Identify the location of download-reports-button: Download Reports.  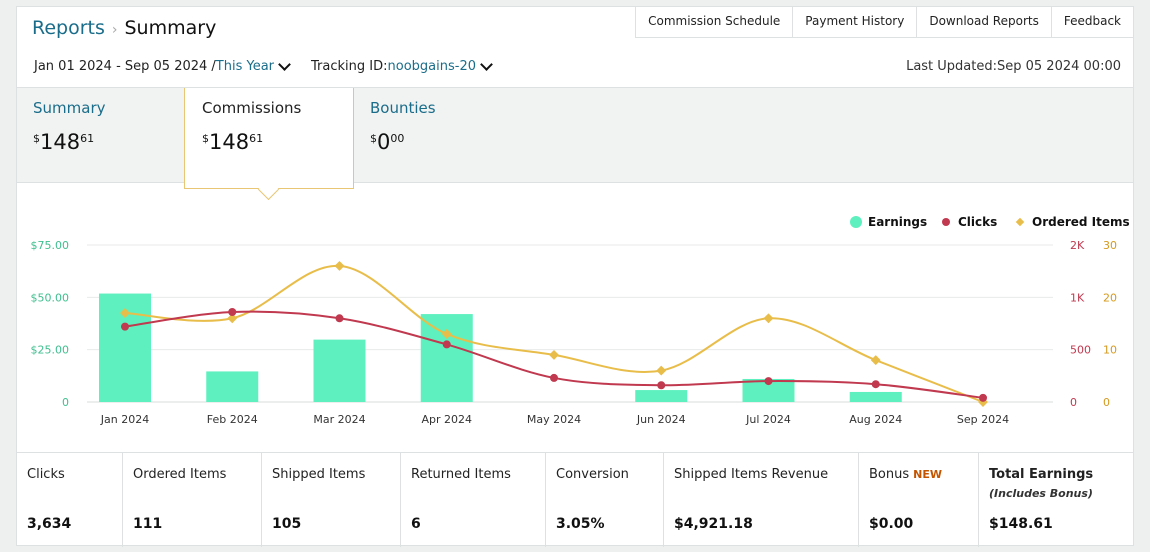
(984, 21).